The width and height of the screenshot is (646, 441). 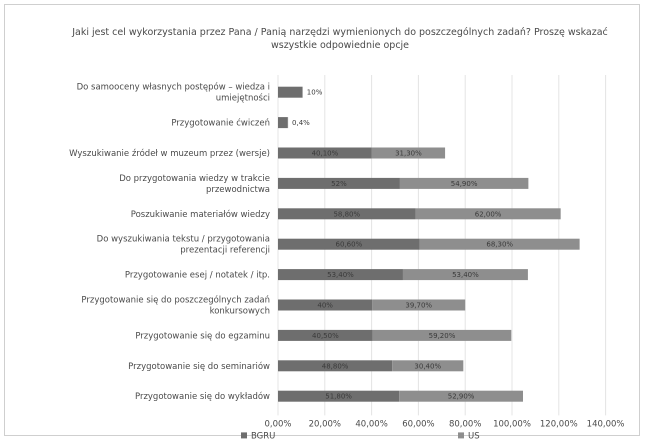 I want to click on data-label: 52%, so click(x=339, y=184).